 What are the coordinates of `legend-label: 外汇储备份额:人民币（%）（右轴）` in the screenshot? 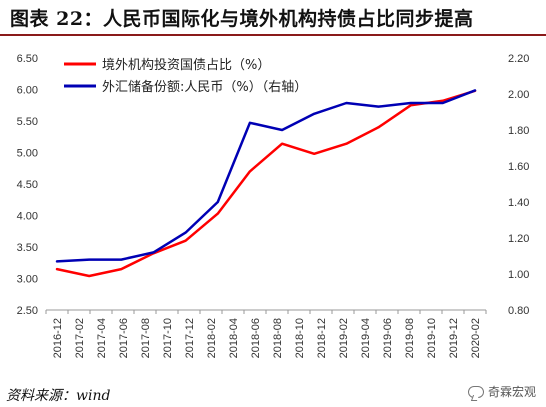 It's located at (204, 87).